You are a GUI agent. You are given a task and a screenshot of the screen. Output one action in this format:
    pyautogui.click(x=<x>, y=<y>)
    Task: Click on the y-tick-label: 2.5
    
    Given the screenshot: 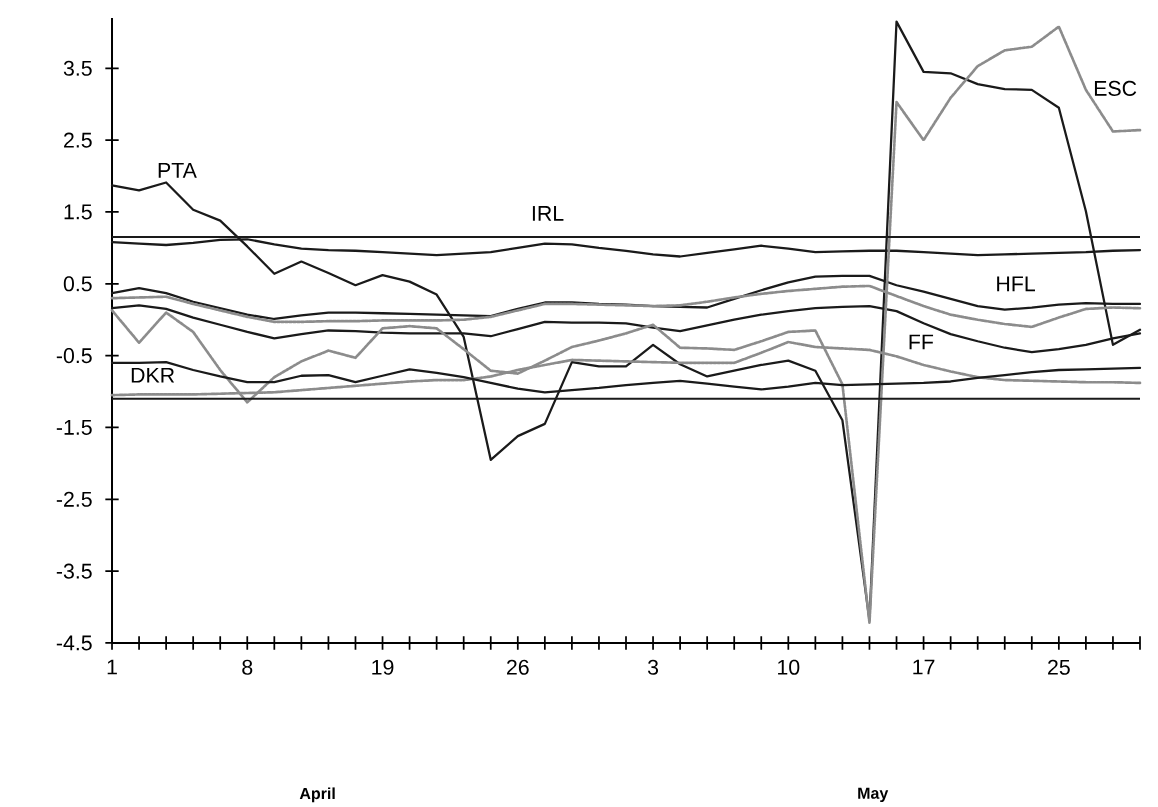 What is the action you would take?
    pyautogui.click(x=78, y=140)
    